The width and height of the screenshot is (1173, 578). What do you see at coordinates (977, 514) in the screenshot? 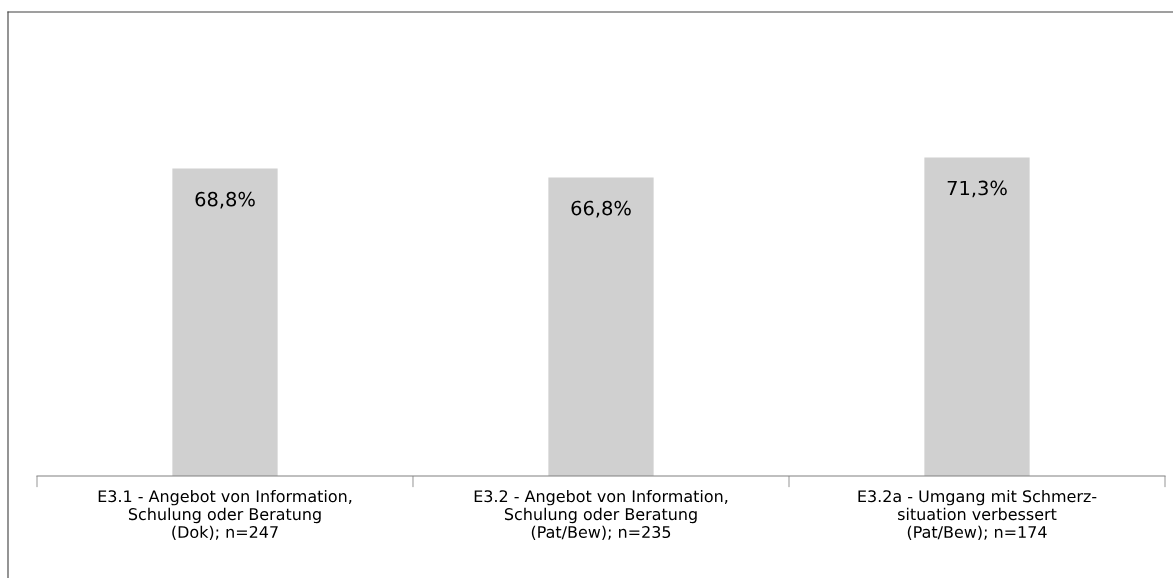
I see `x-tick-label: E3.2a - Umgang mit Schmerz- situation verbessert (Pat/Bew); n=174` at bounding box center [977, 514].